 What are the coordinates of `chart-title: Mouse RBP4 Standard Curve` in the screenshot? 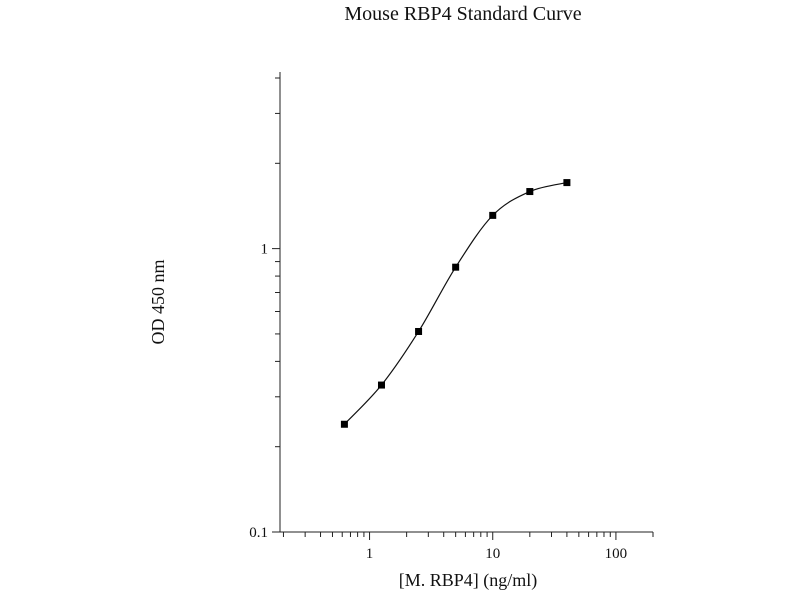 It's located at (462, 14).